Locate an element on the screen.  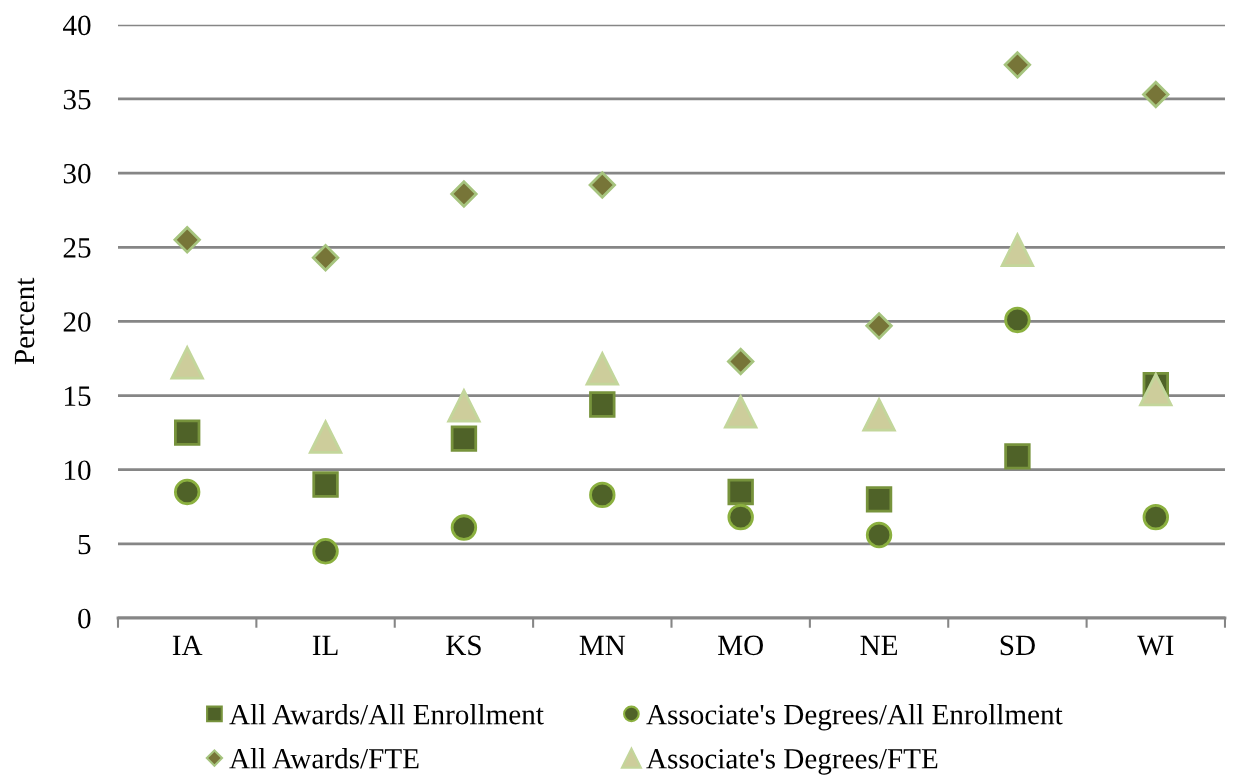
y-tick-label: 5 is located at coordinates (84, 544).